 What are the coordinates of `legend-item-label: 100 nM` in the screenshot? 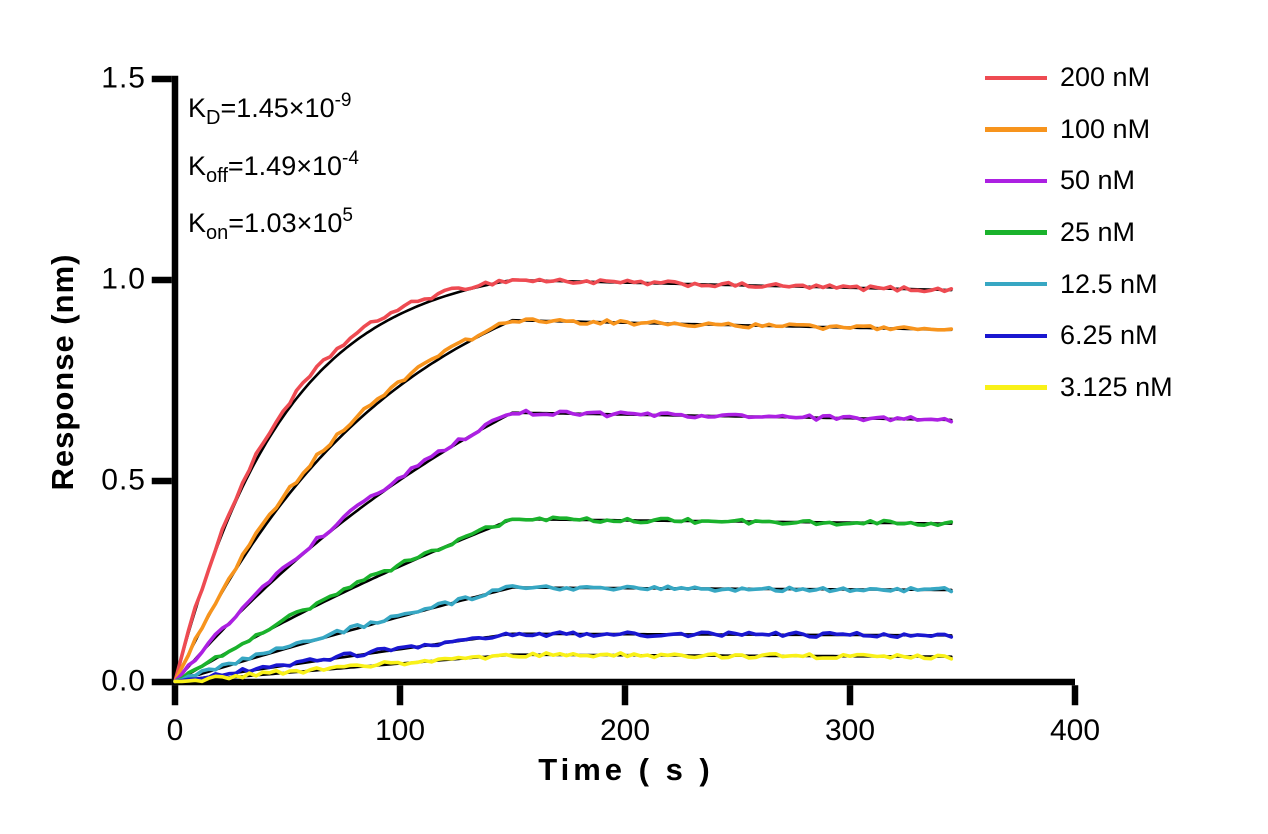 It's located at (1105, 128).